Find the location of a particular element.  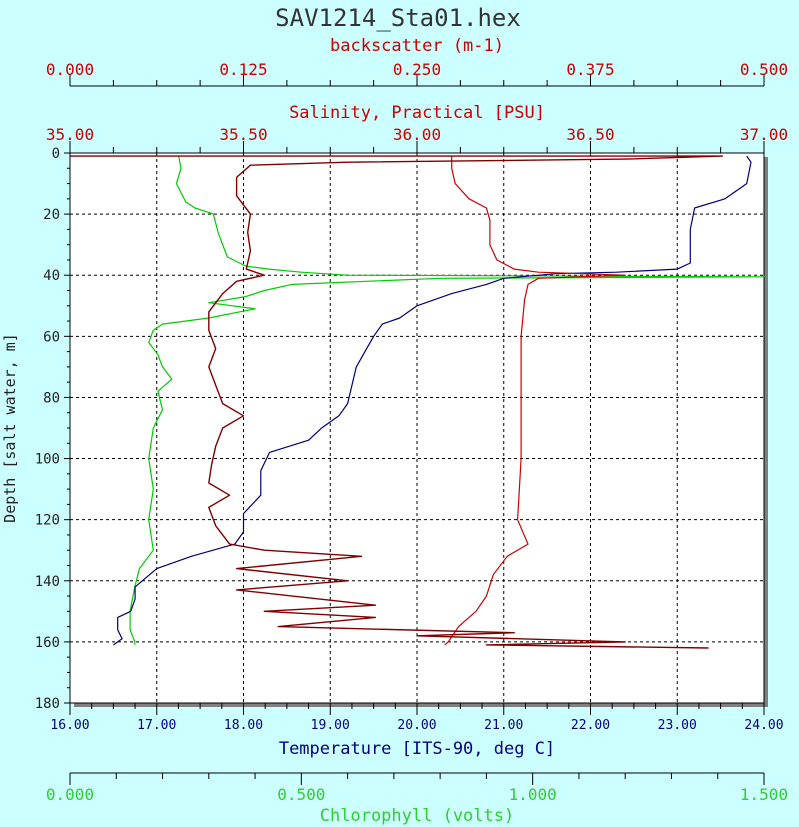

depth-tick-label: 140 is located at coordinates (47, 582).